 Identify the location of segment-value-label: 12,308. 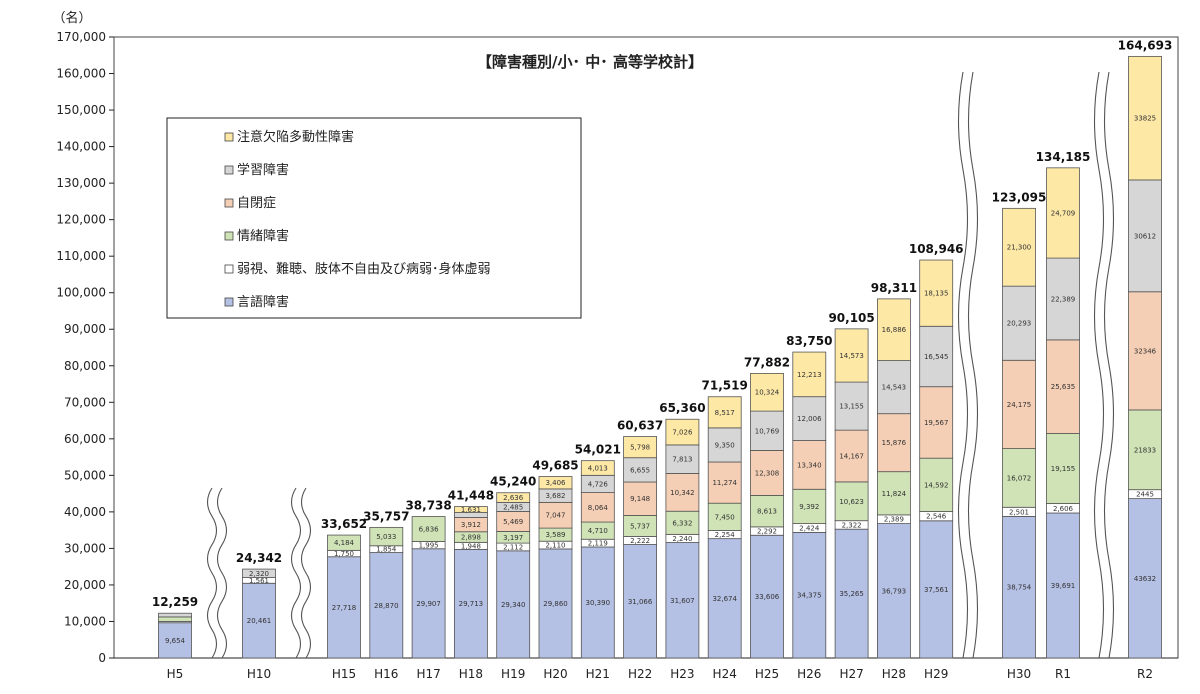
(767, 473).